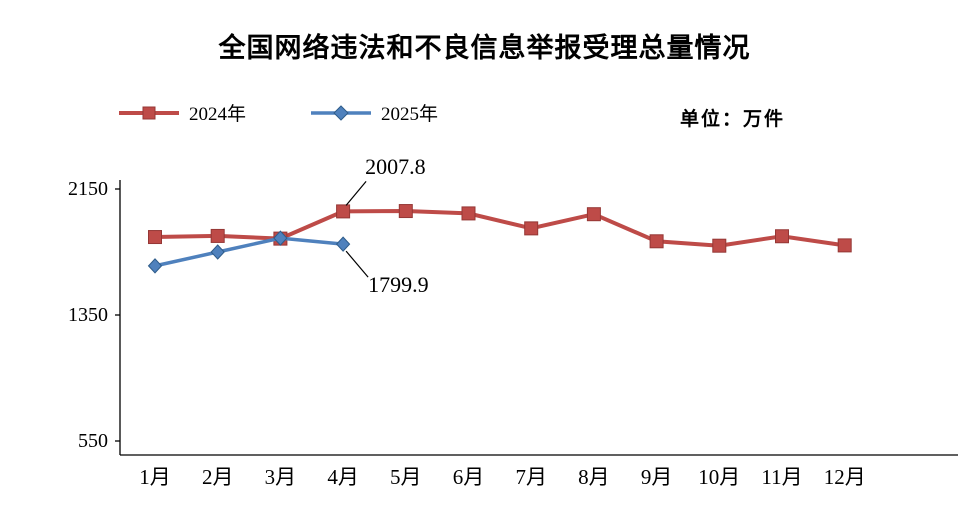 The image size is (969, 517). I want to click on x-axis-label-6月: 6月, so click(468, 477).